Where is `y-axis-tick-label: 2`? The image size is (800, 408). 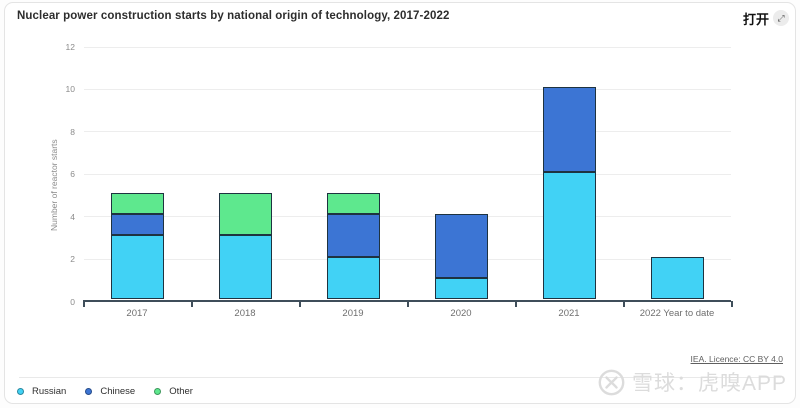
y-axis-tick-label: 2 is located at coordinates (72, 259).